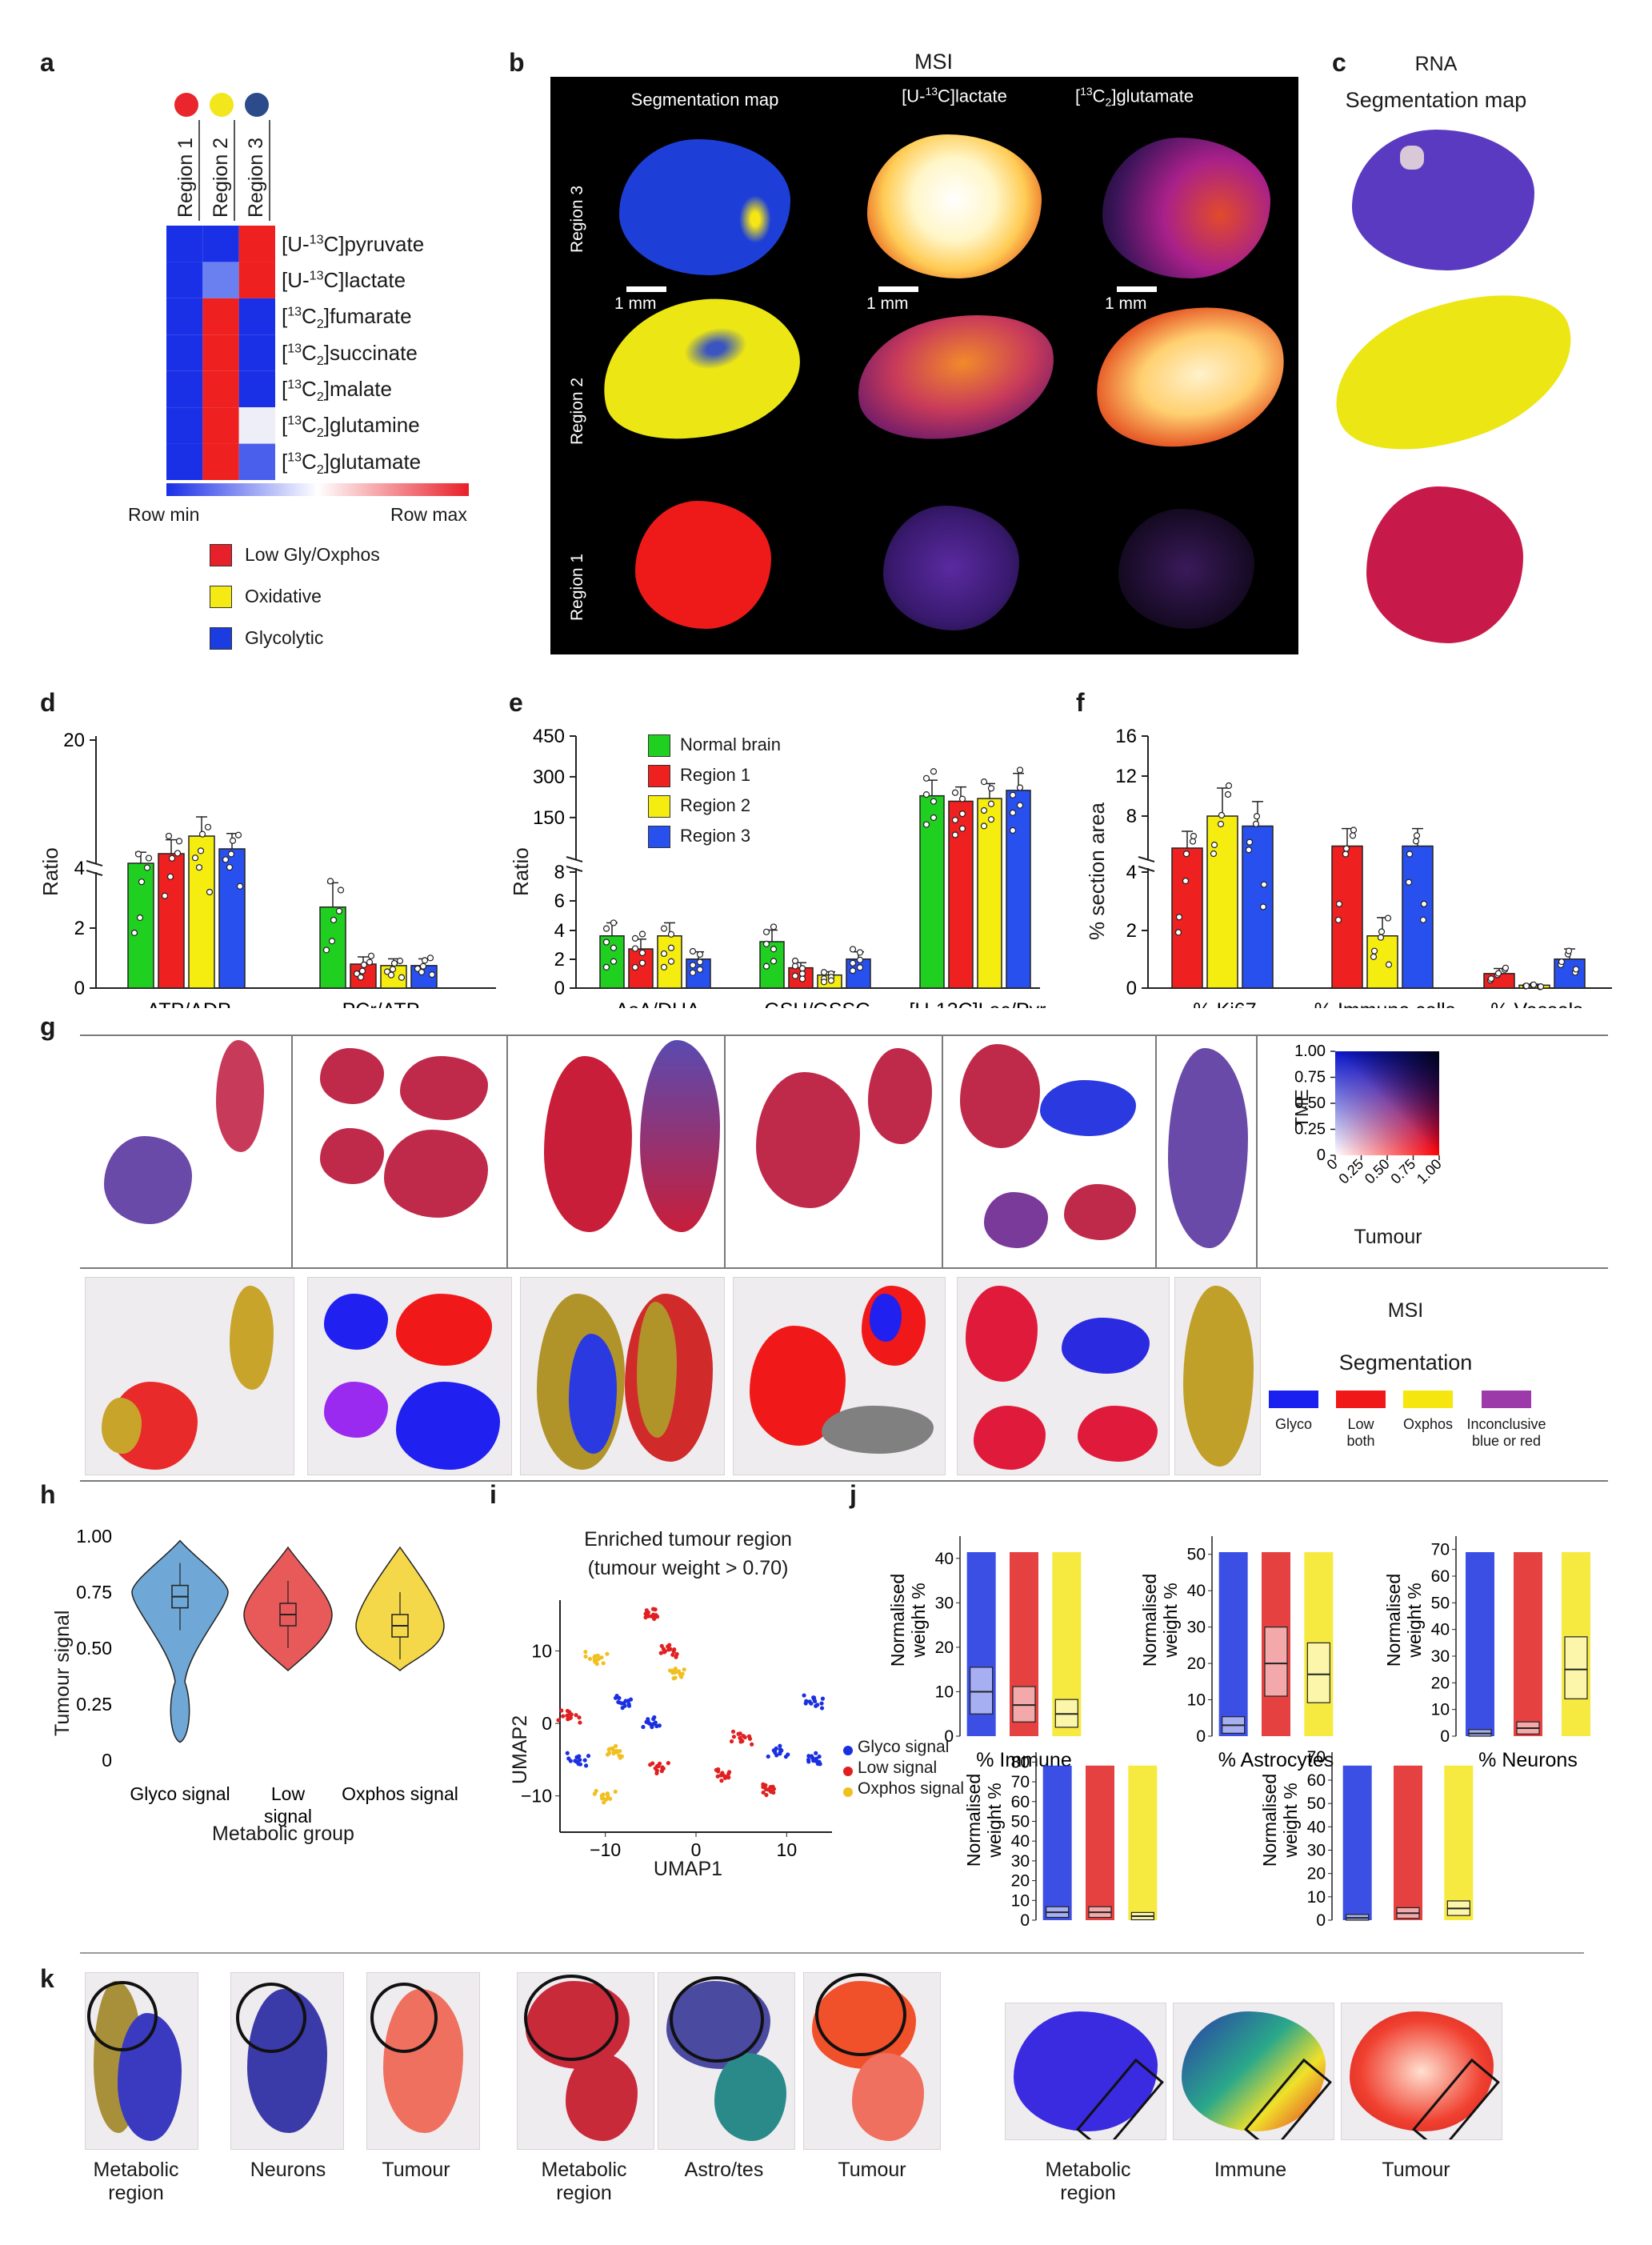 The width and height of the screenshot is (1652, 2245). I want to click on legend-label-oxidative: Oxidative, so click(283, 596).